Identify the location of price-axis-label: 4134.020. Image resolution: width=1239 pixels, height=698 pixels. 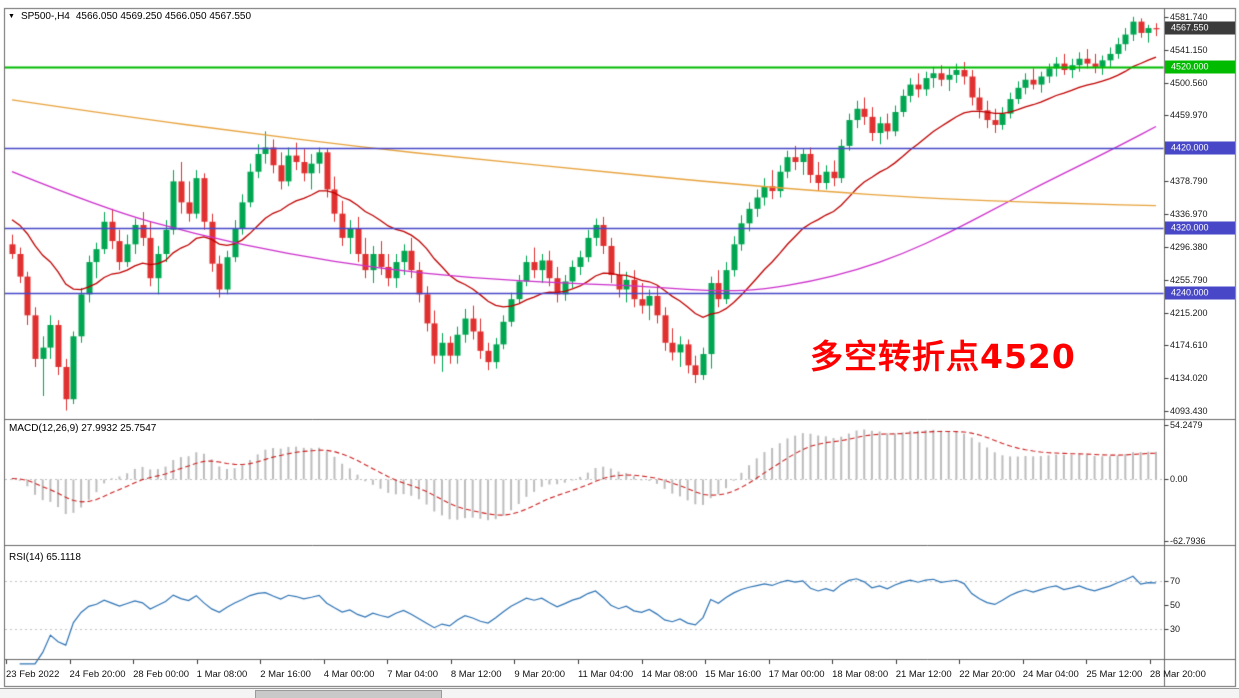
(1189, 378).